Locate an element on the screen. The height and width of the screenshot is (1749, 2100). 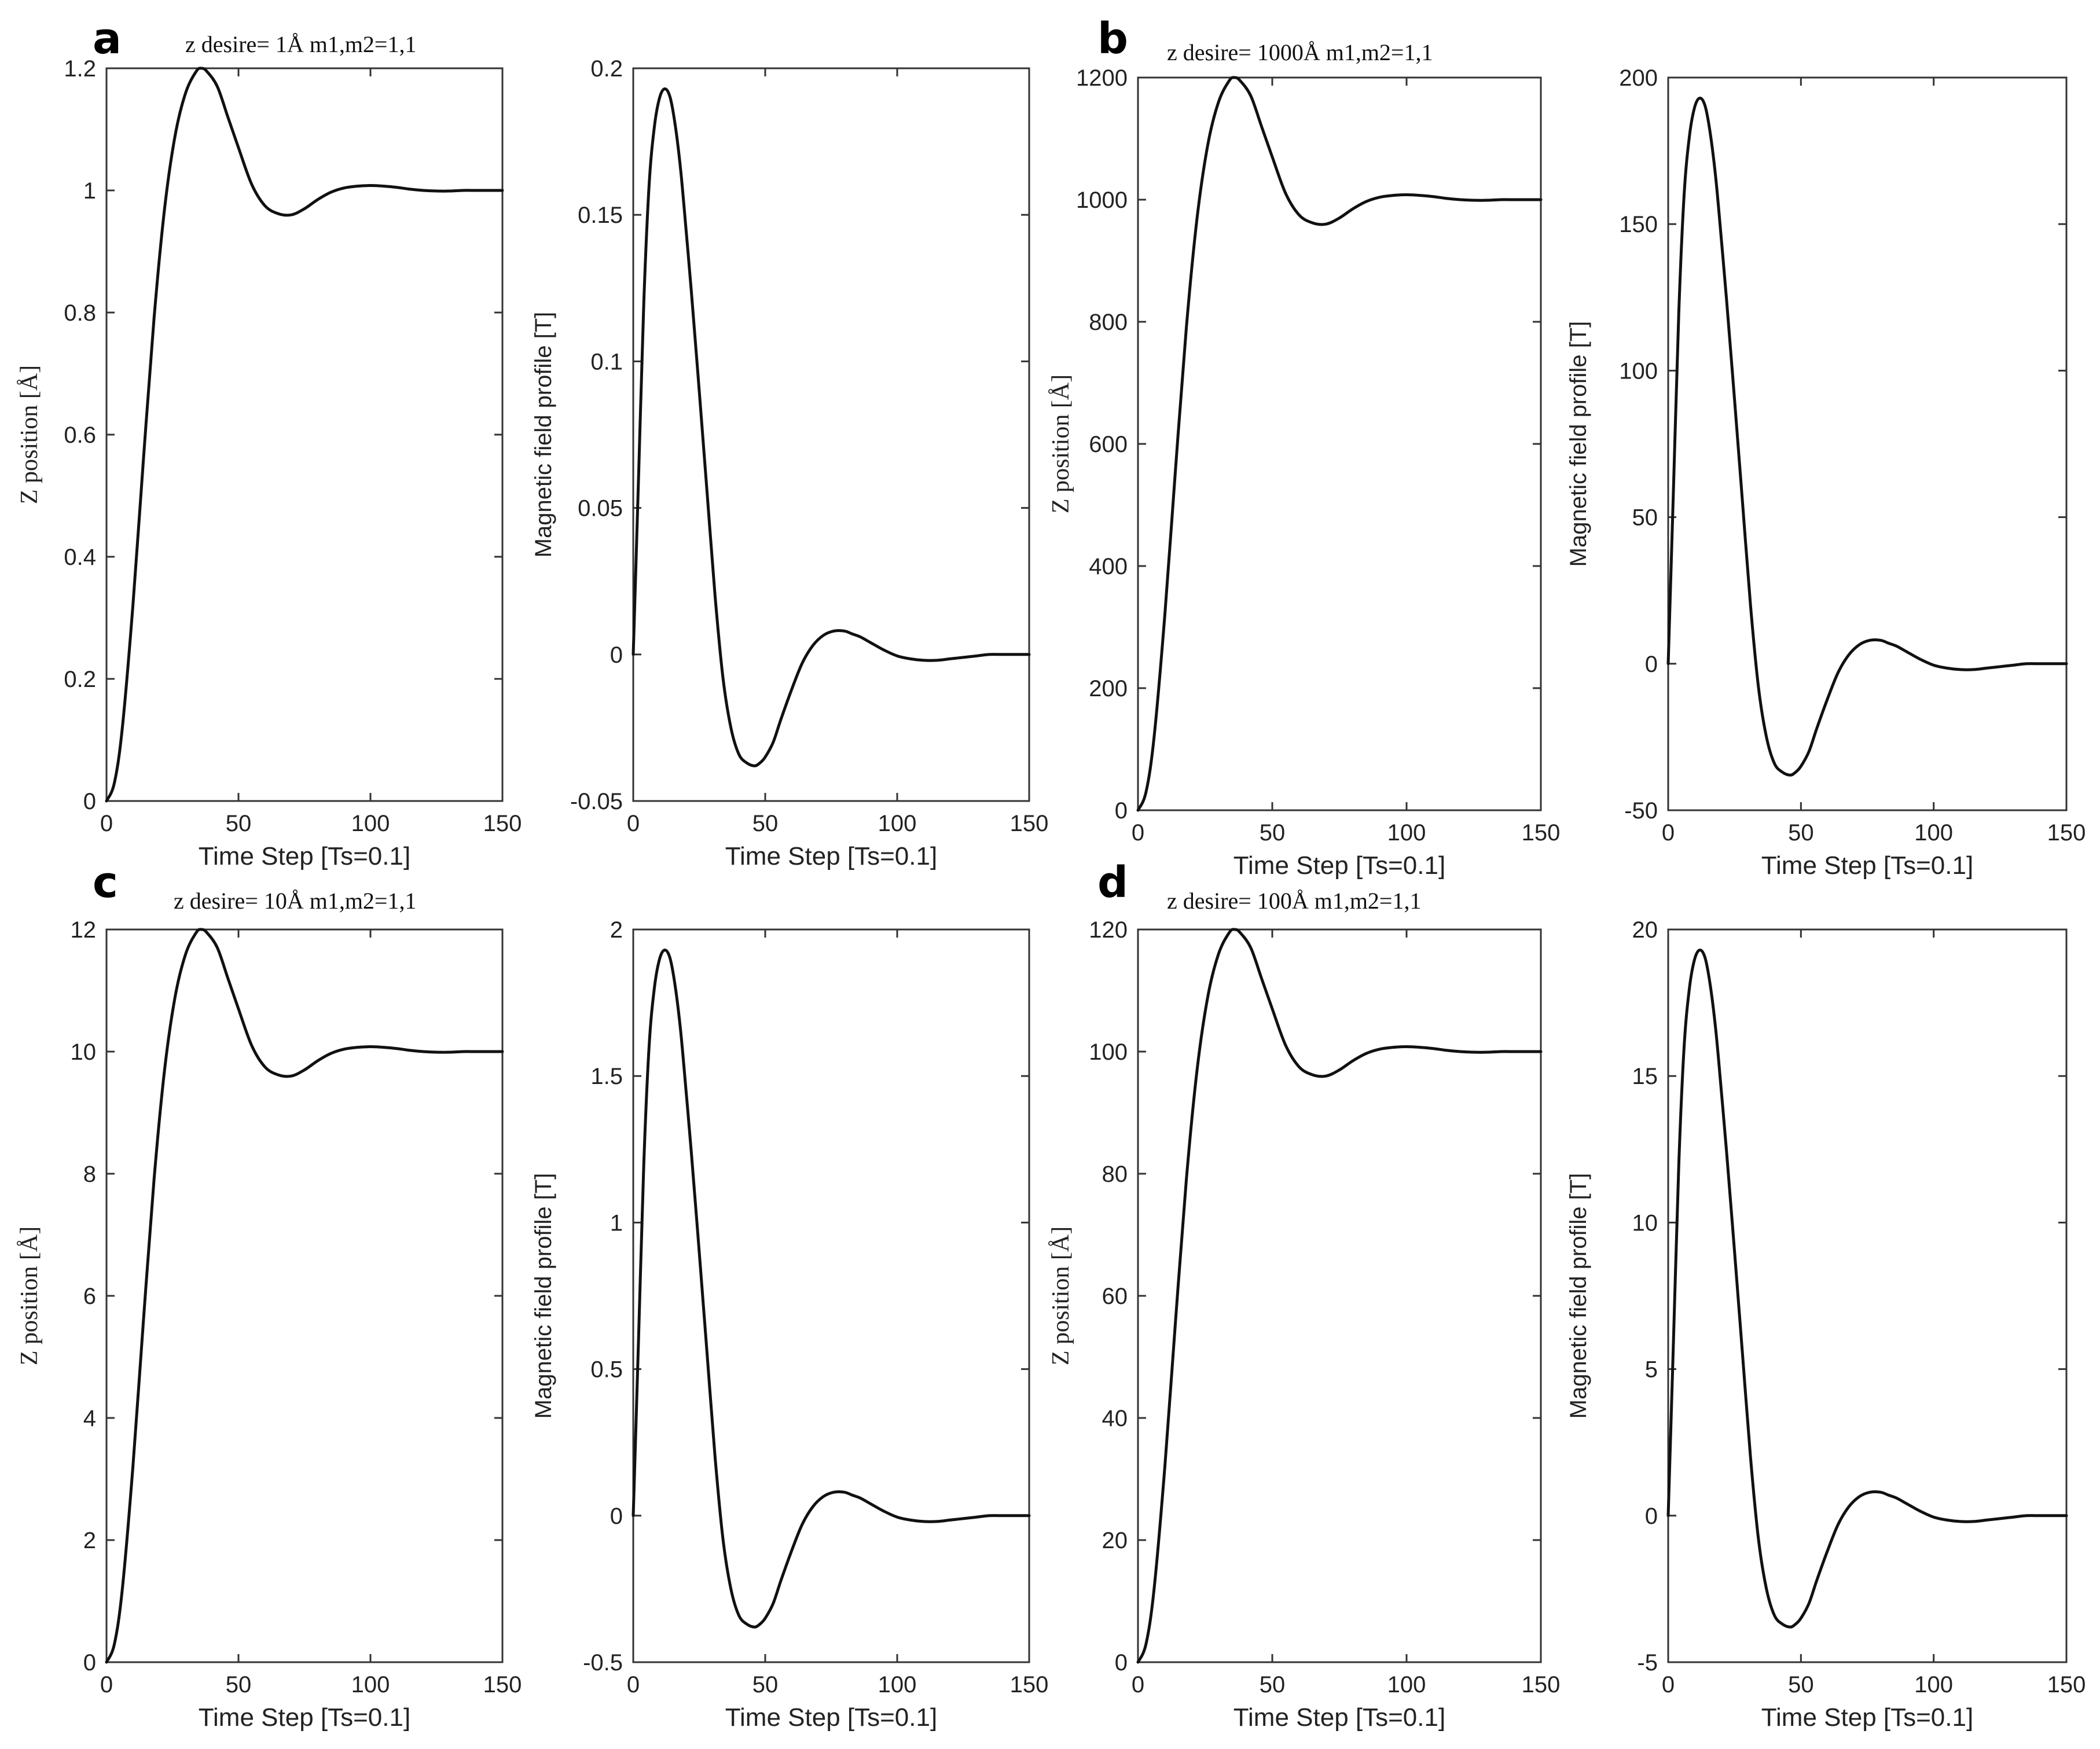
y-tick-label: 0.5 is located at coordinates (606, 1370).